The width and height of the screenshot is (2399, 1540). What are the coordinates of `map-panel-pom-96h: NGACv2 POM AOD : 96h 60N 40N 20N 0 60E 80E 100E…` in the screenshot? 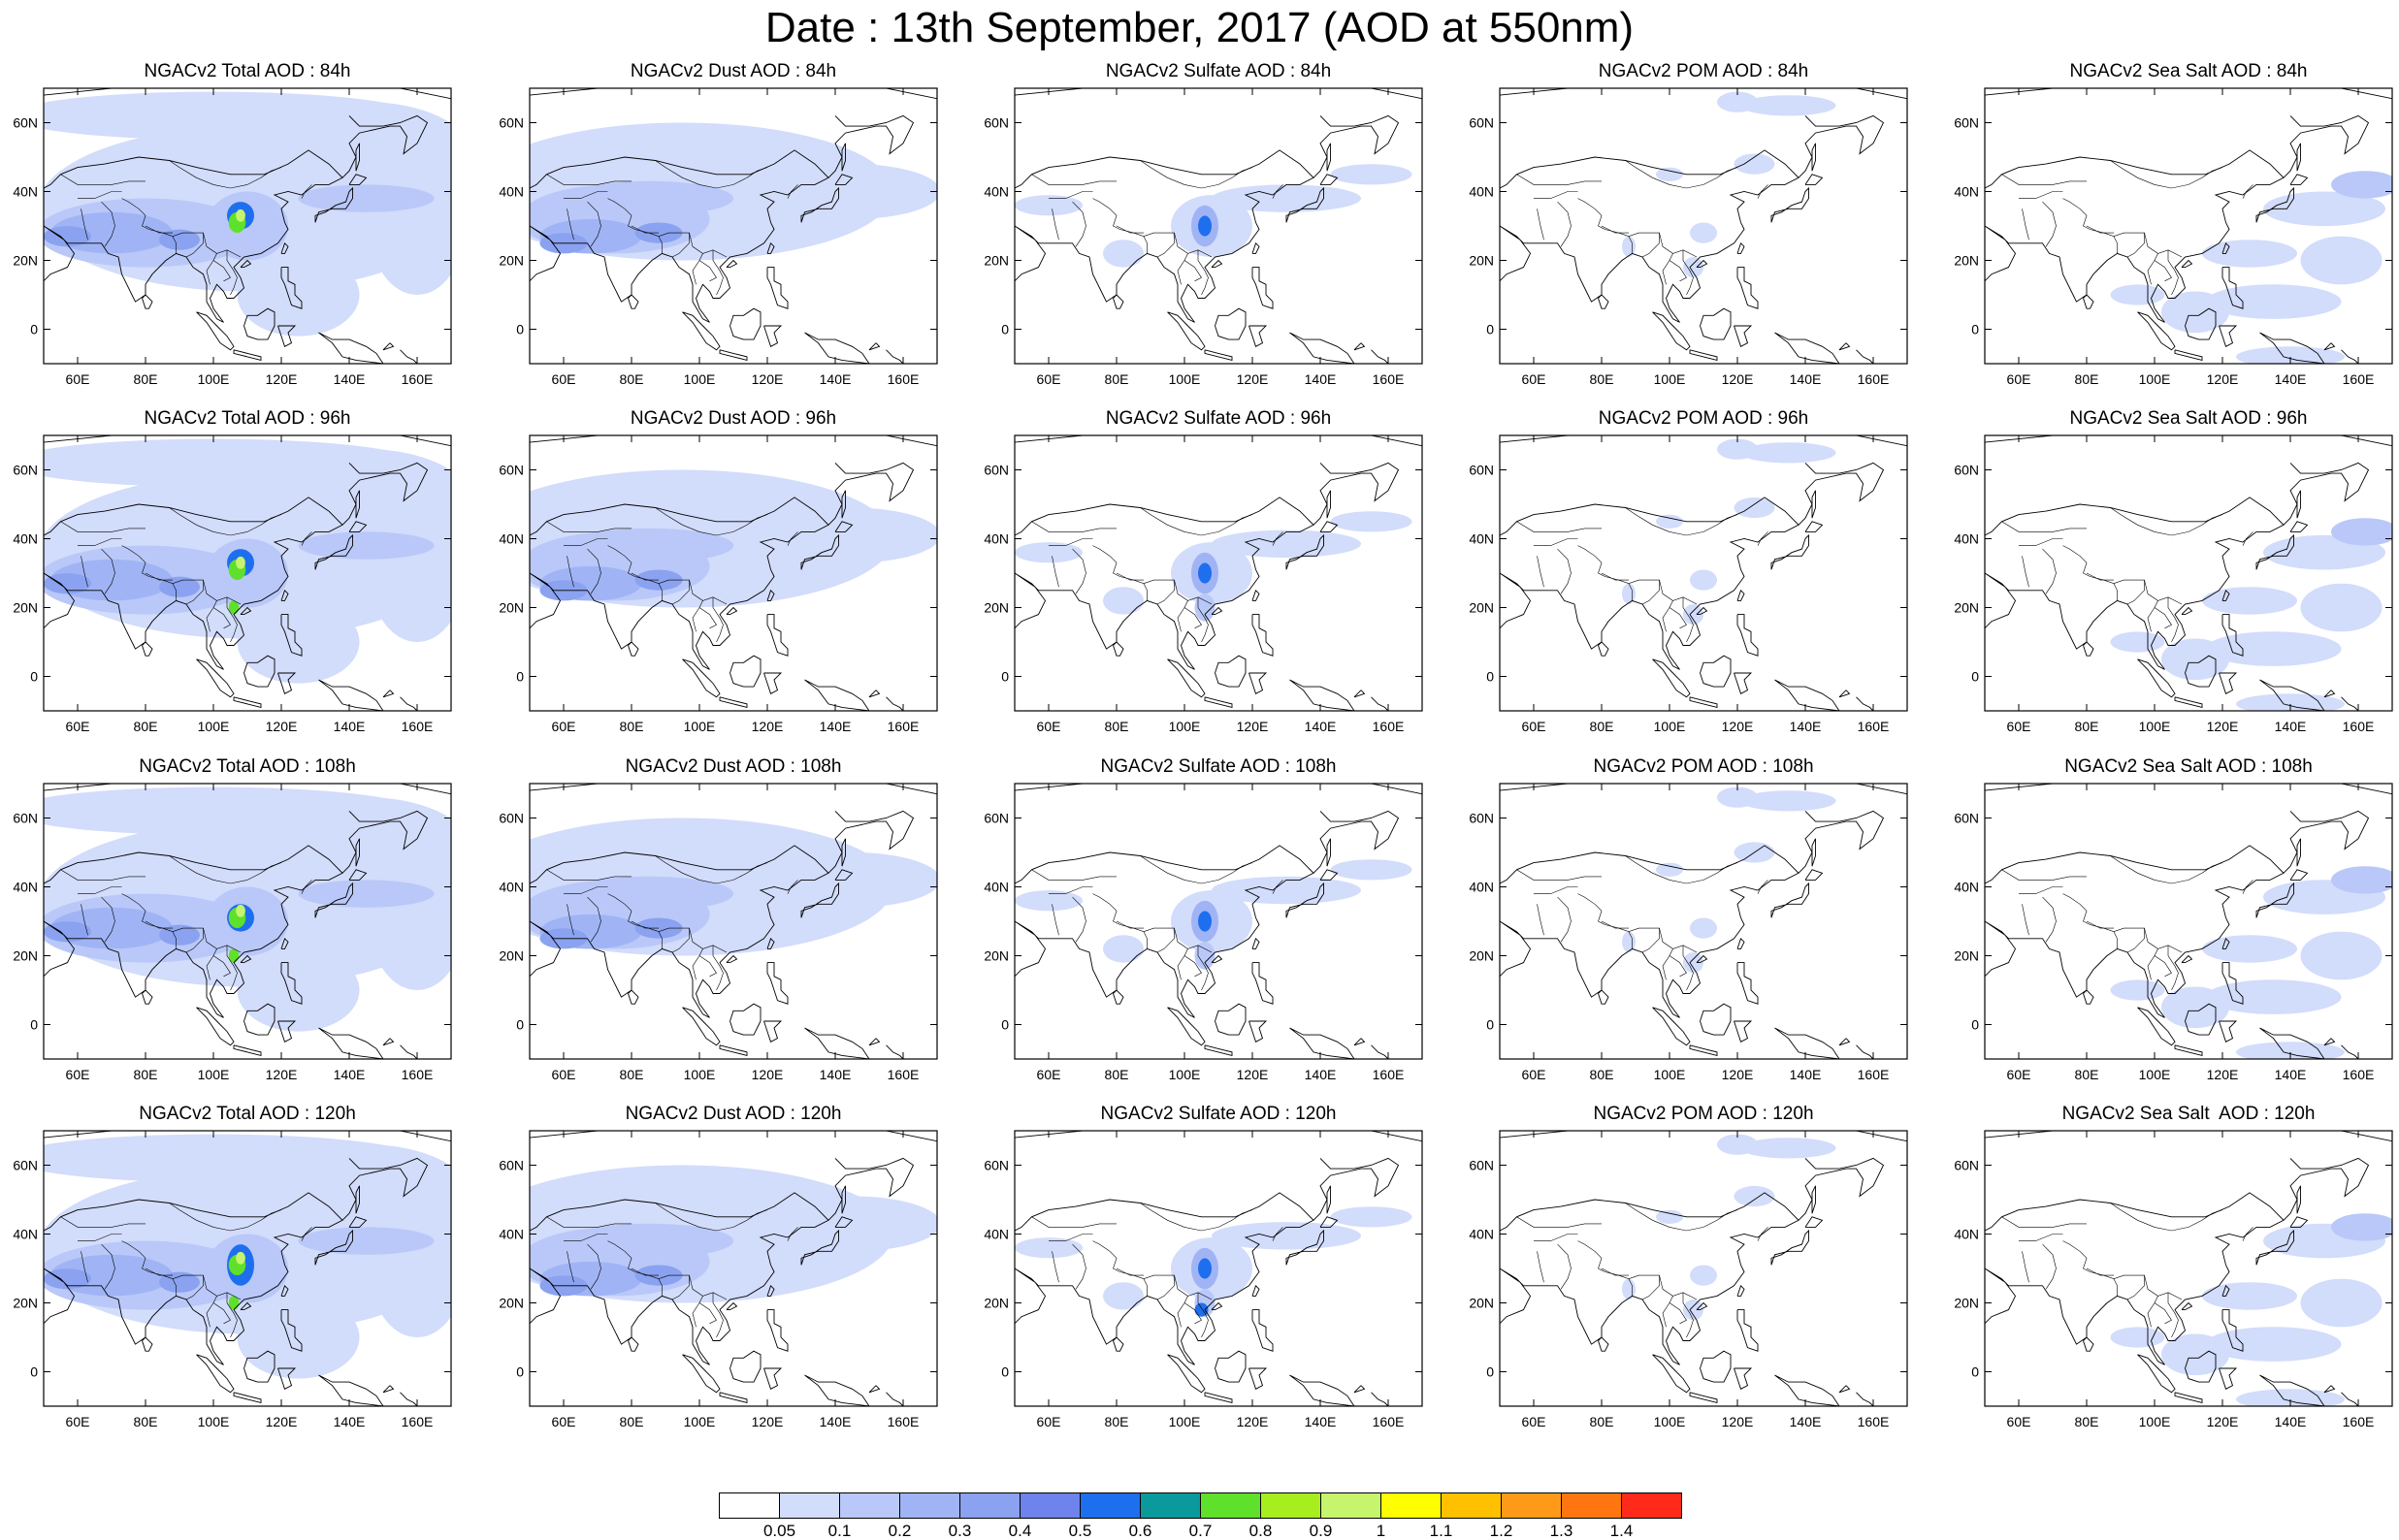 It's located at (1704, 579).